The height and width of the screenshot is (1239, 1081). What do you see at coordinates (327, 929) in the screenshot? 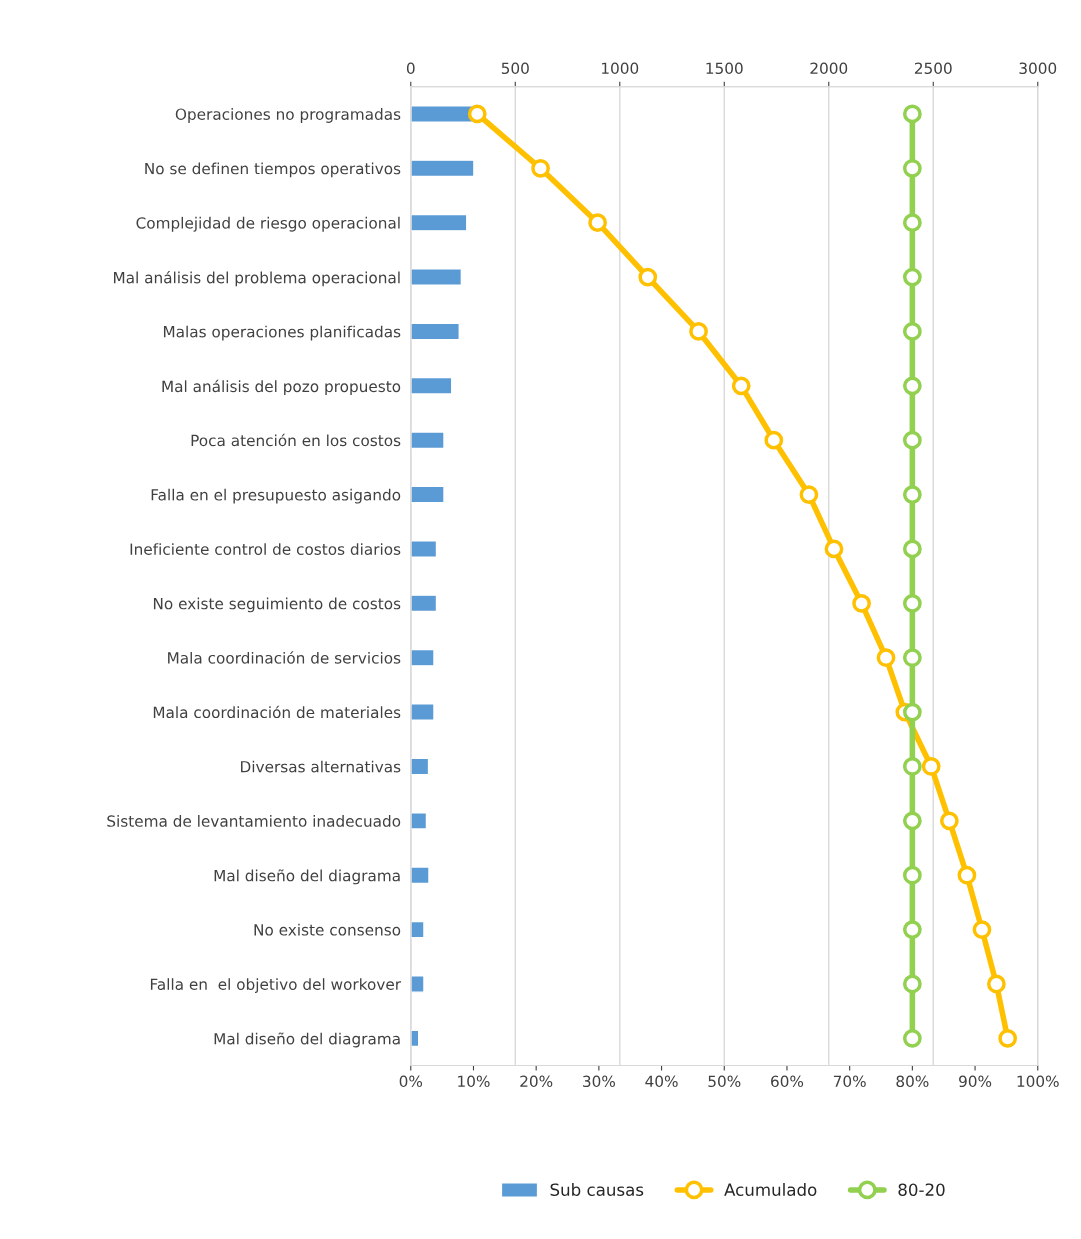
I see `y-tick-label: No existe consenso` at bounding box center [327, 929].